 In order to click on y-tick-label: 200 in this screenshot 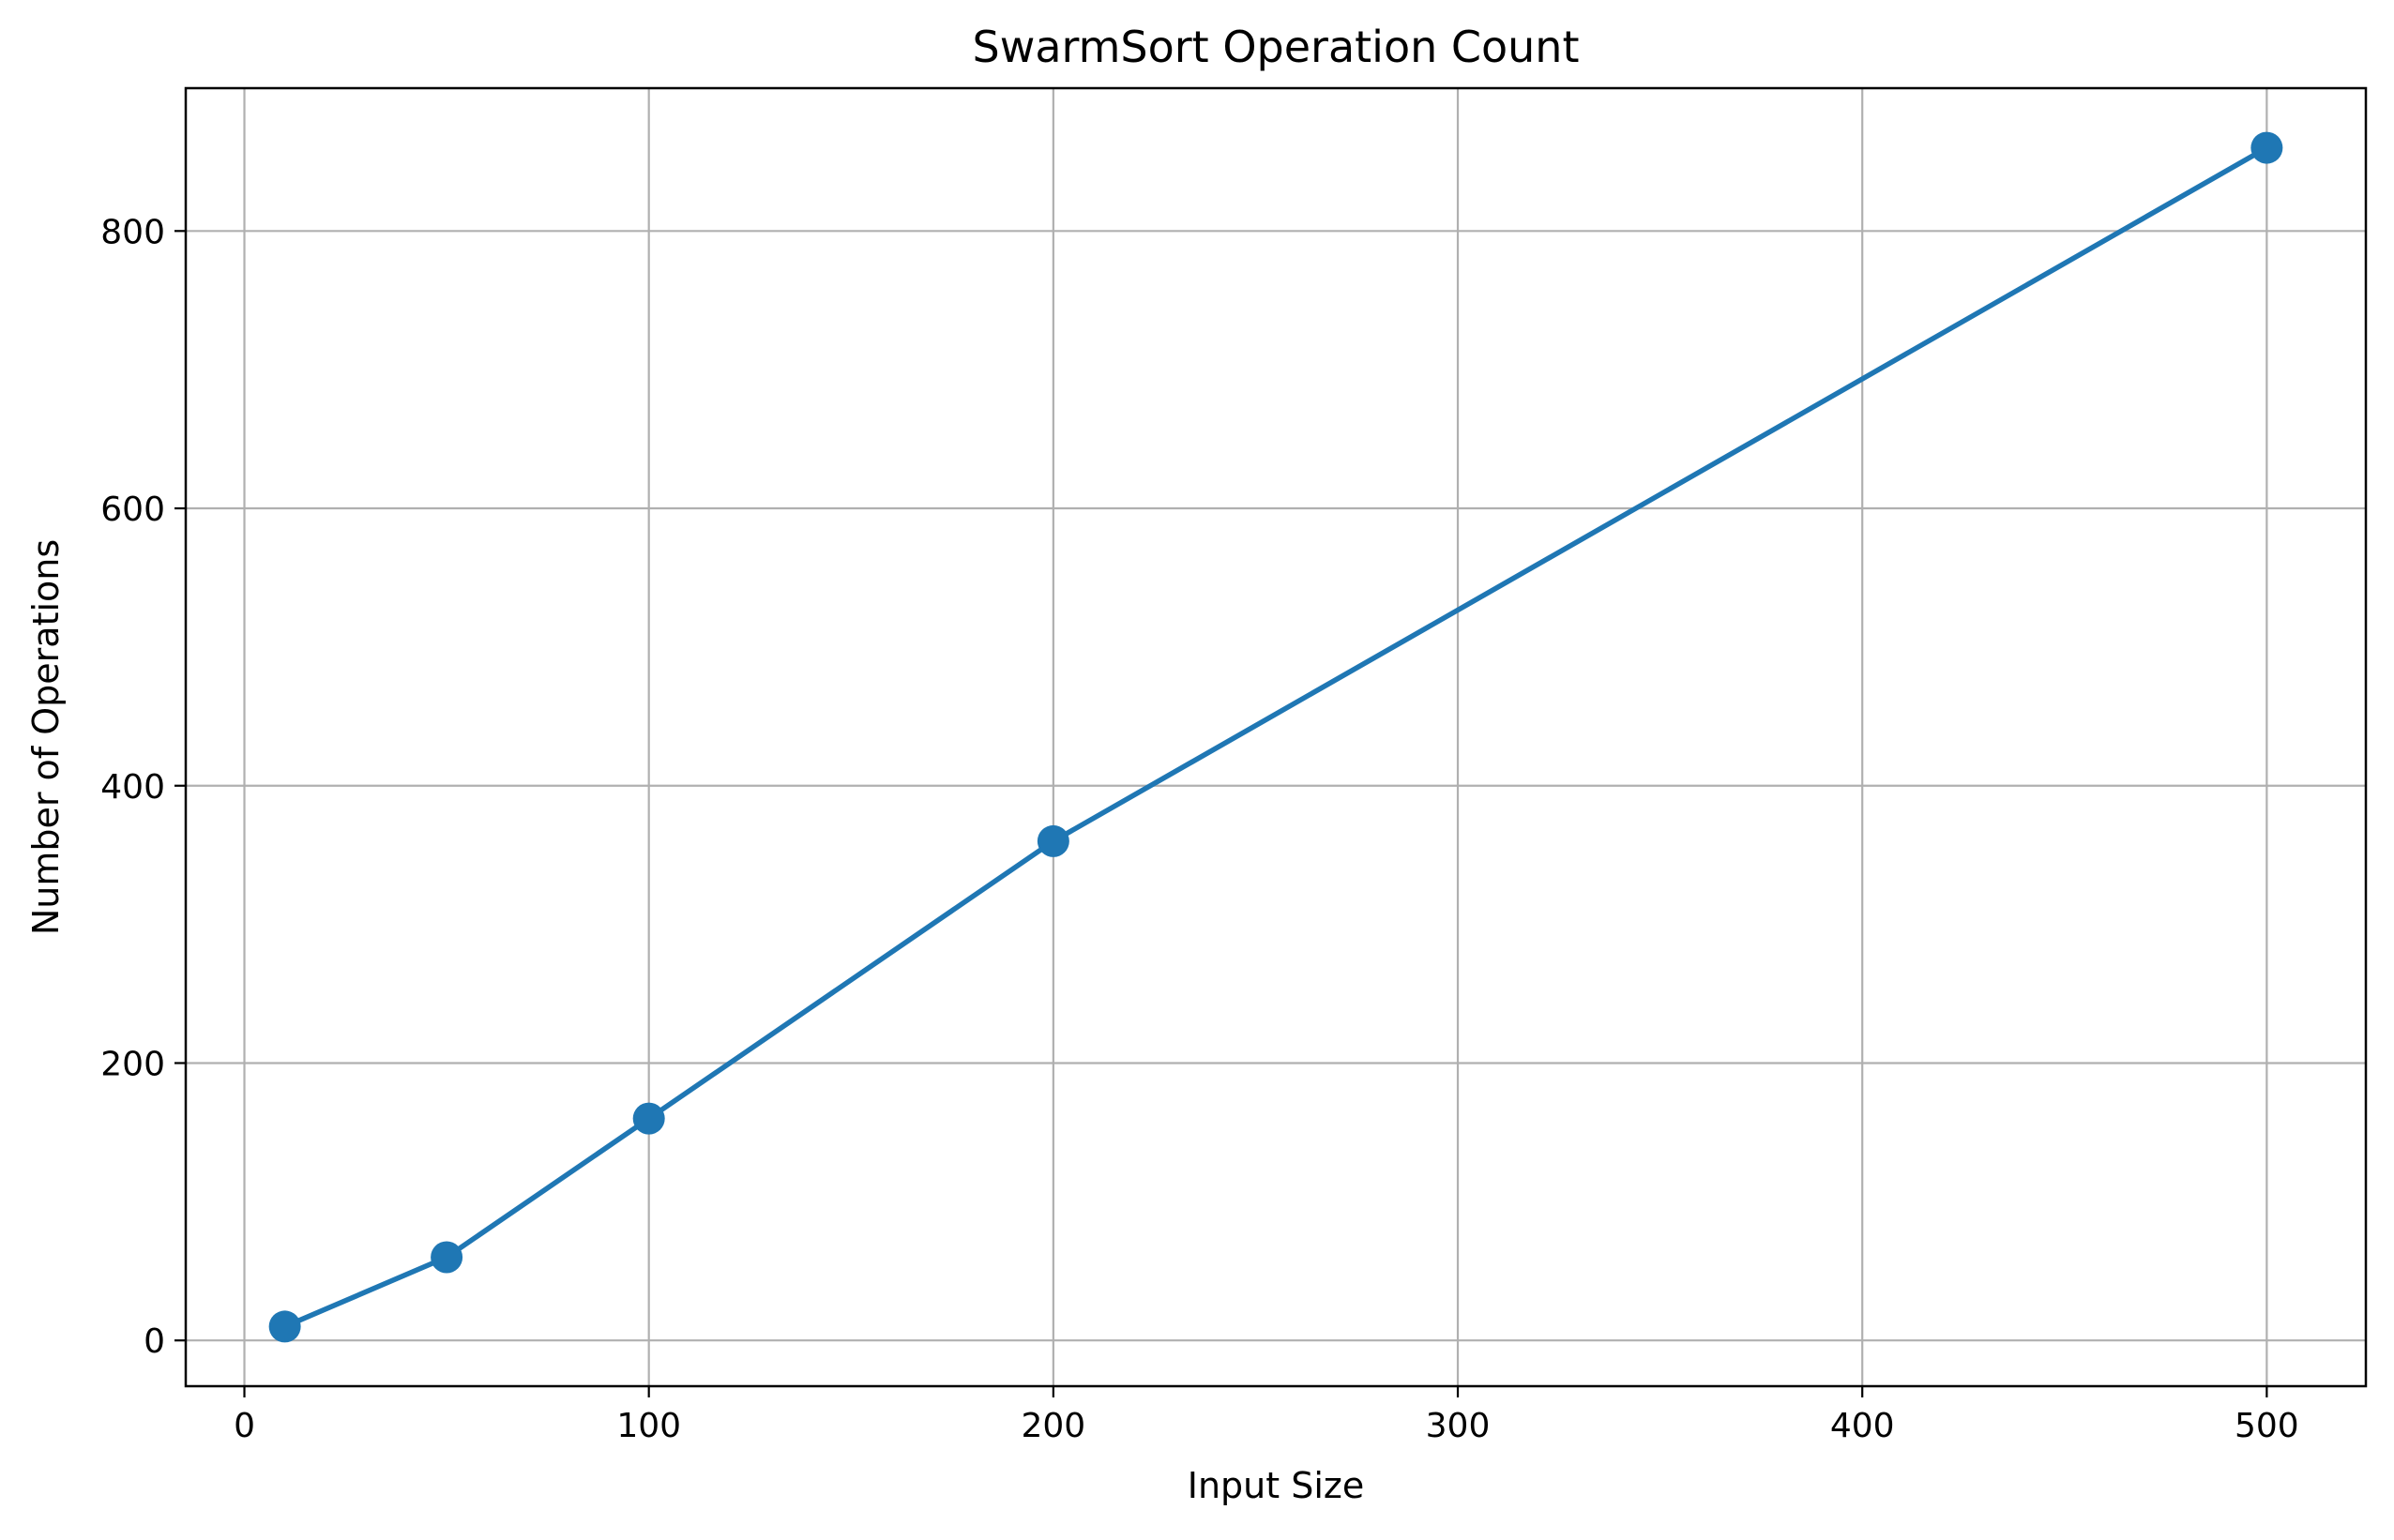, I will do `click(132, 1064)`.